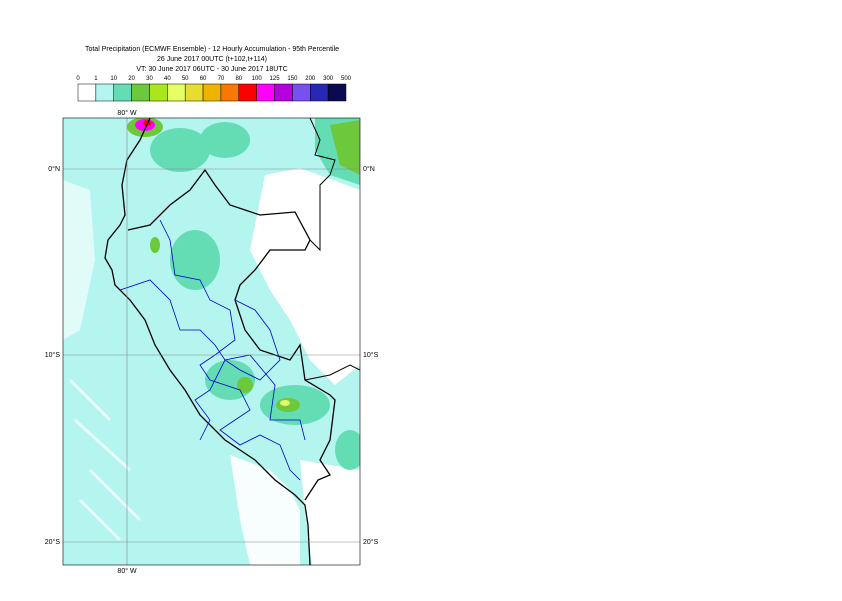 The width and height of the screenshot is (842, 601). I want to click on legend-label: 125, so click(275, 79).